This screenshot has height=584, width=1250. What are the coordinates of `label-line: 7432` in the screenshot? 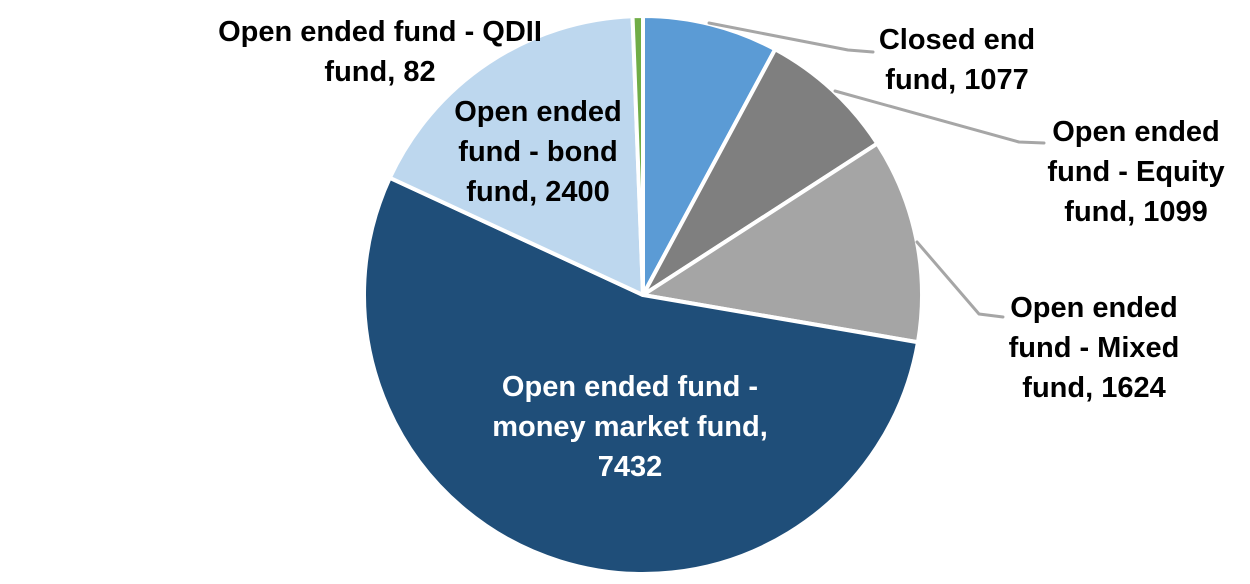 It's located at (630, 467).